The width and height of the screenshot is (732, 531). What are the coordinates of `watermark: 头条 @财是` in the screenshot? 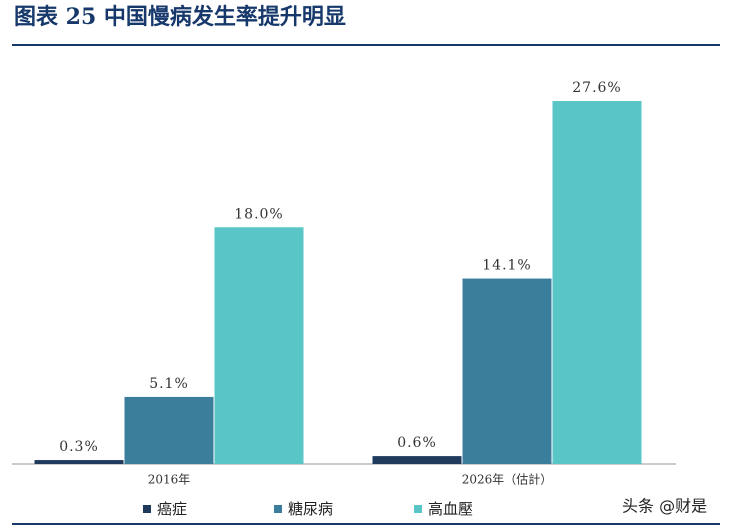 It's located at (664, 506).